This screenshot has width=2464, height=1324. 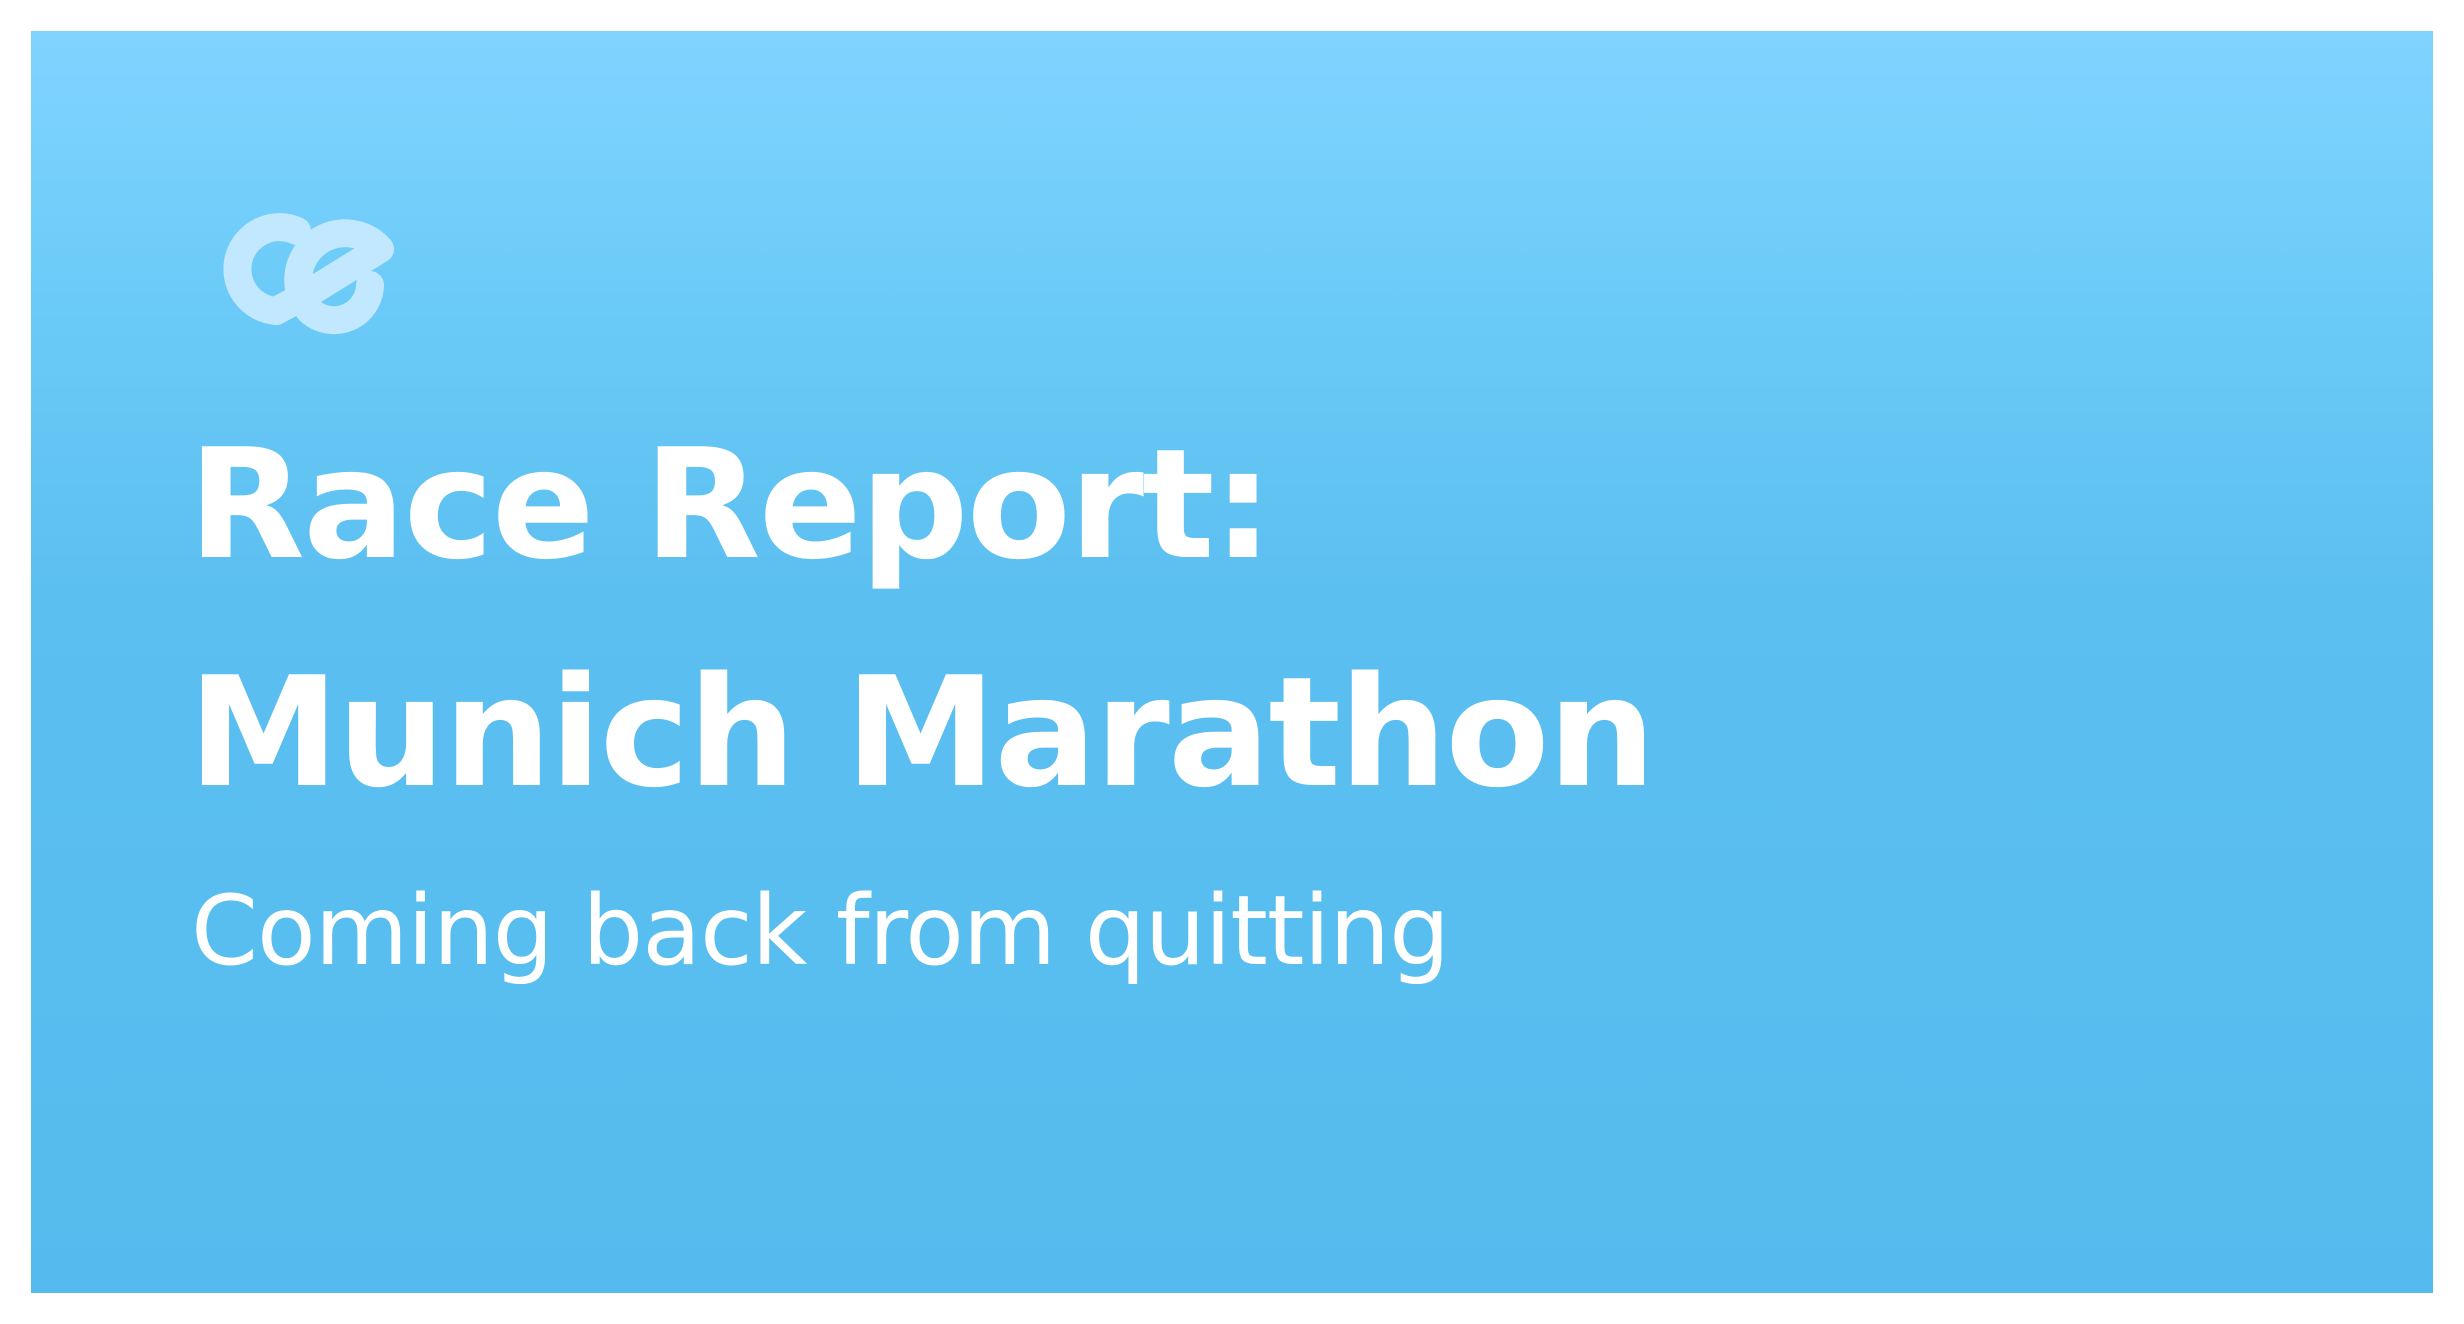 I want to click on page-subtitle: Coming back from quitting, so click(x=820, y=931).